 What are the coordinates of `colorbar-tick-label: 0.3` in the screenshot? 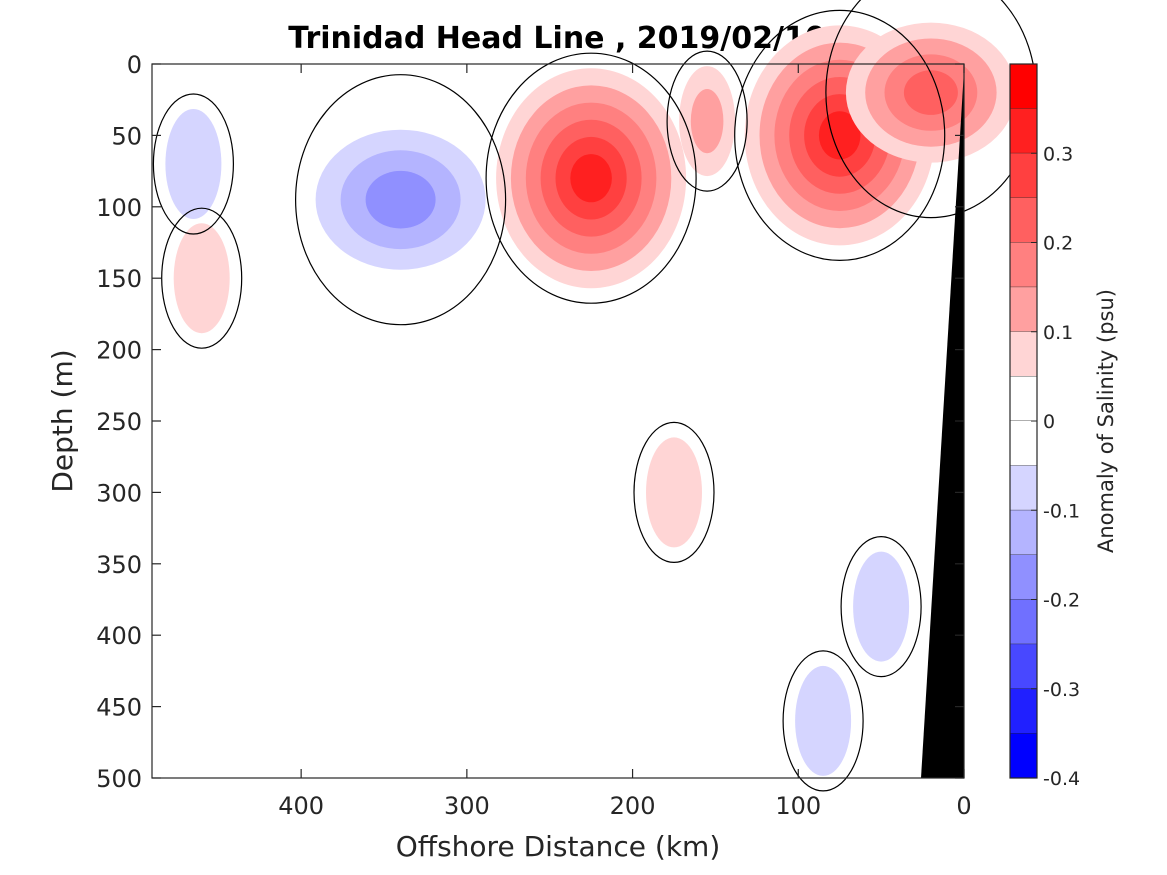 It's located at (1058, 154).